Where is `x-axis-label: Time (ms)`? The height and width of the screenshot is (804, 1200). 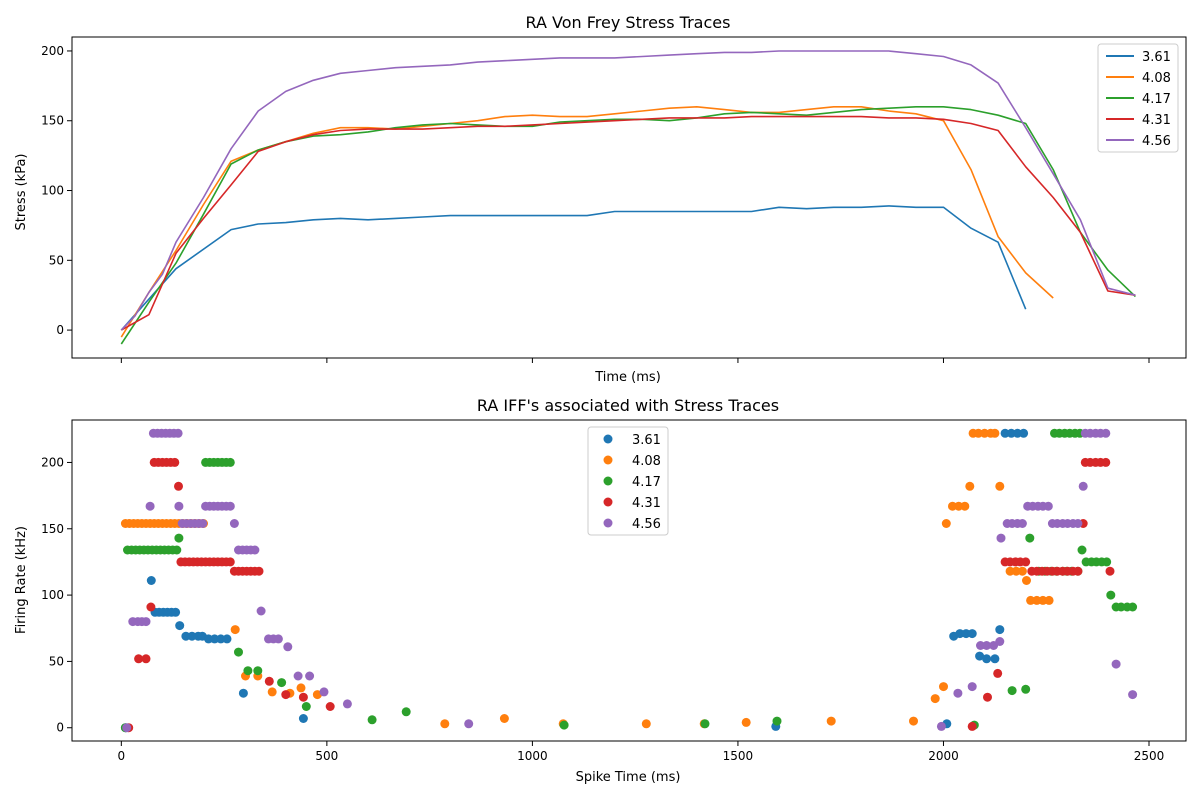
x-axis-label: Time (ms) is located at coordinates (627, 377).